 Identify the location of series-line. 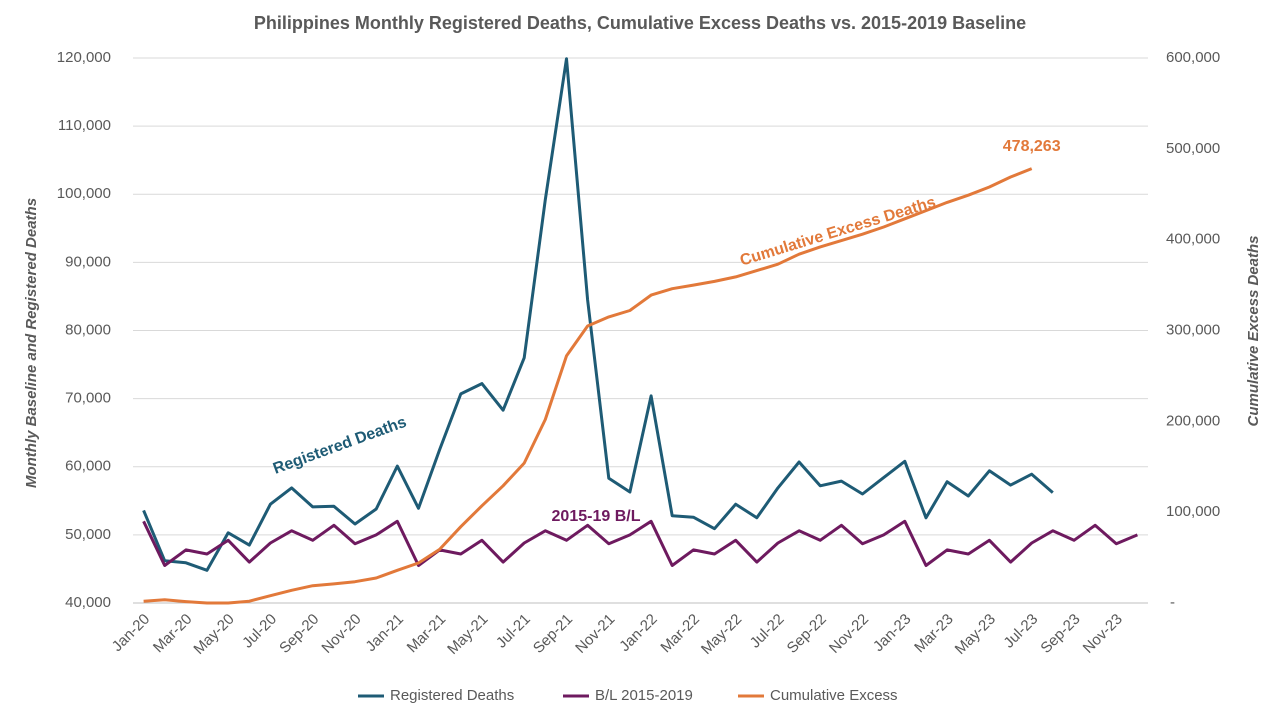
(640, 543).